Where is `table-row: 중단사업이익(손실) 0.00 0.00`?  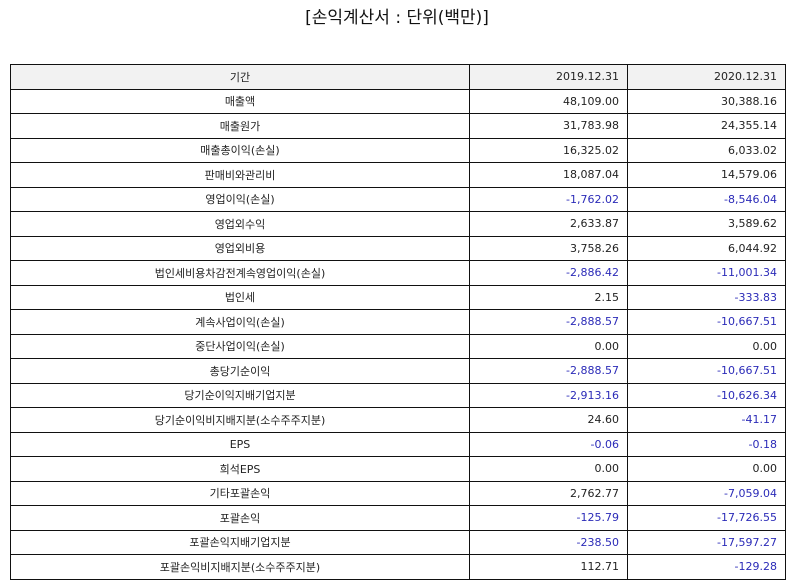
table-row: 중단사업이익(손실) 0.00 0.00 is located at coordinates (398, 346).